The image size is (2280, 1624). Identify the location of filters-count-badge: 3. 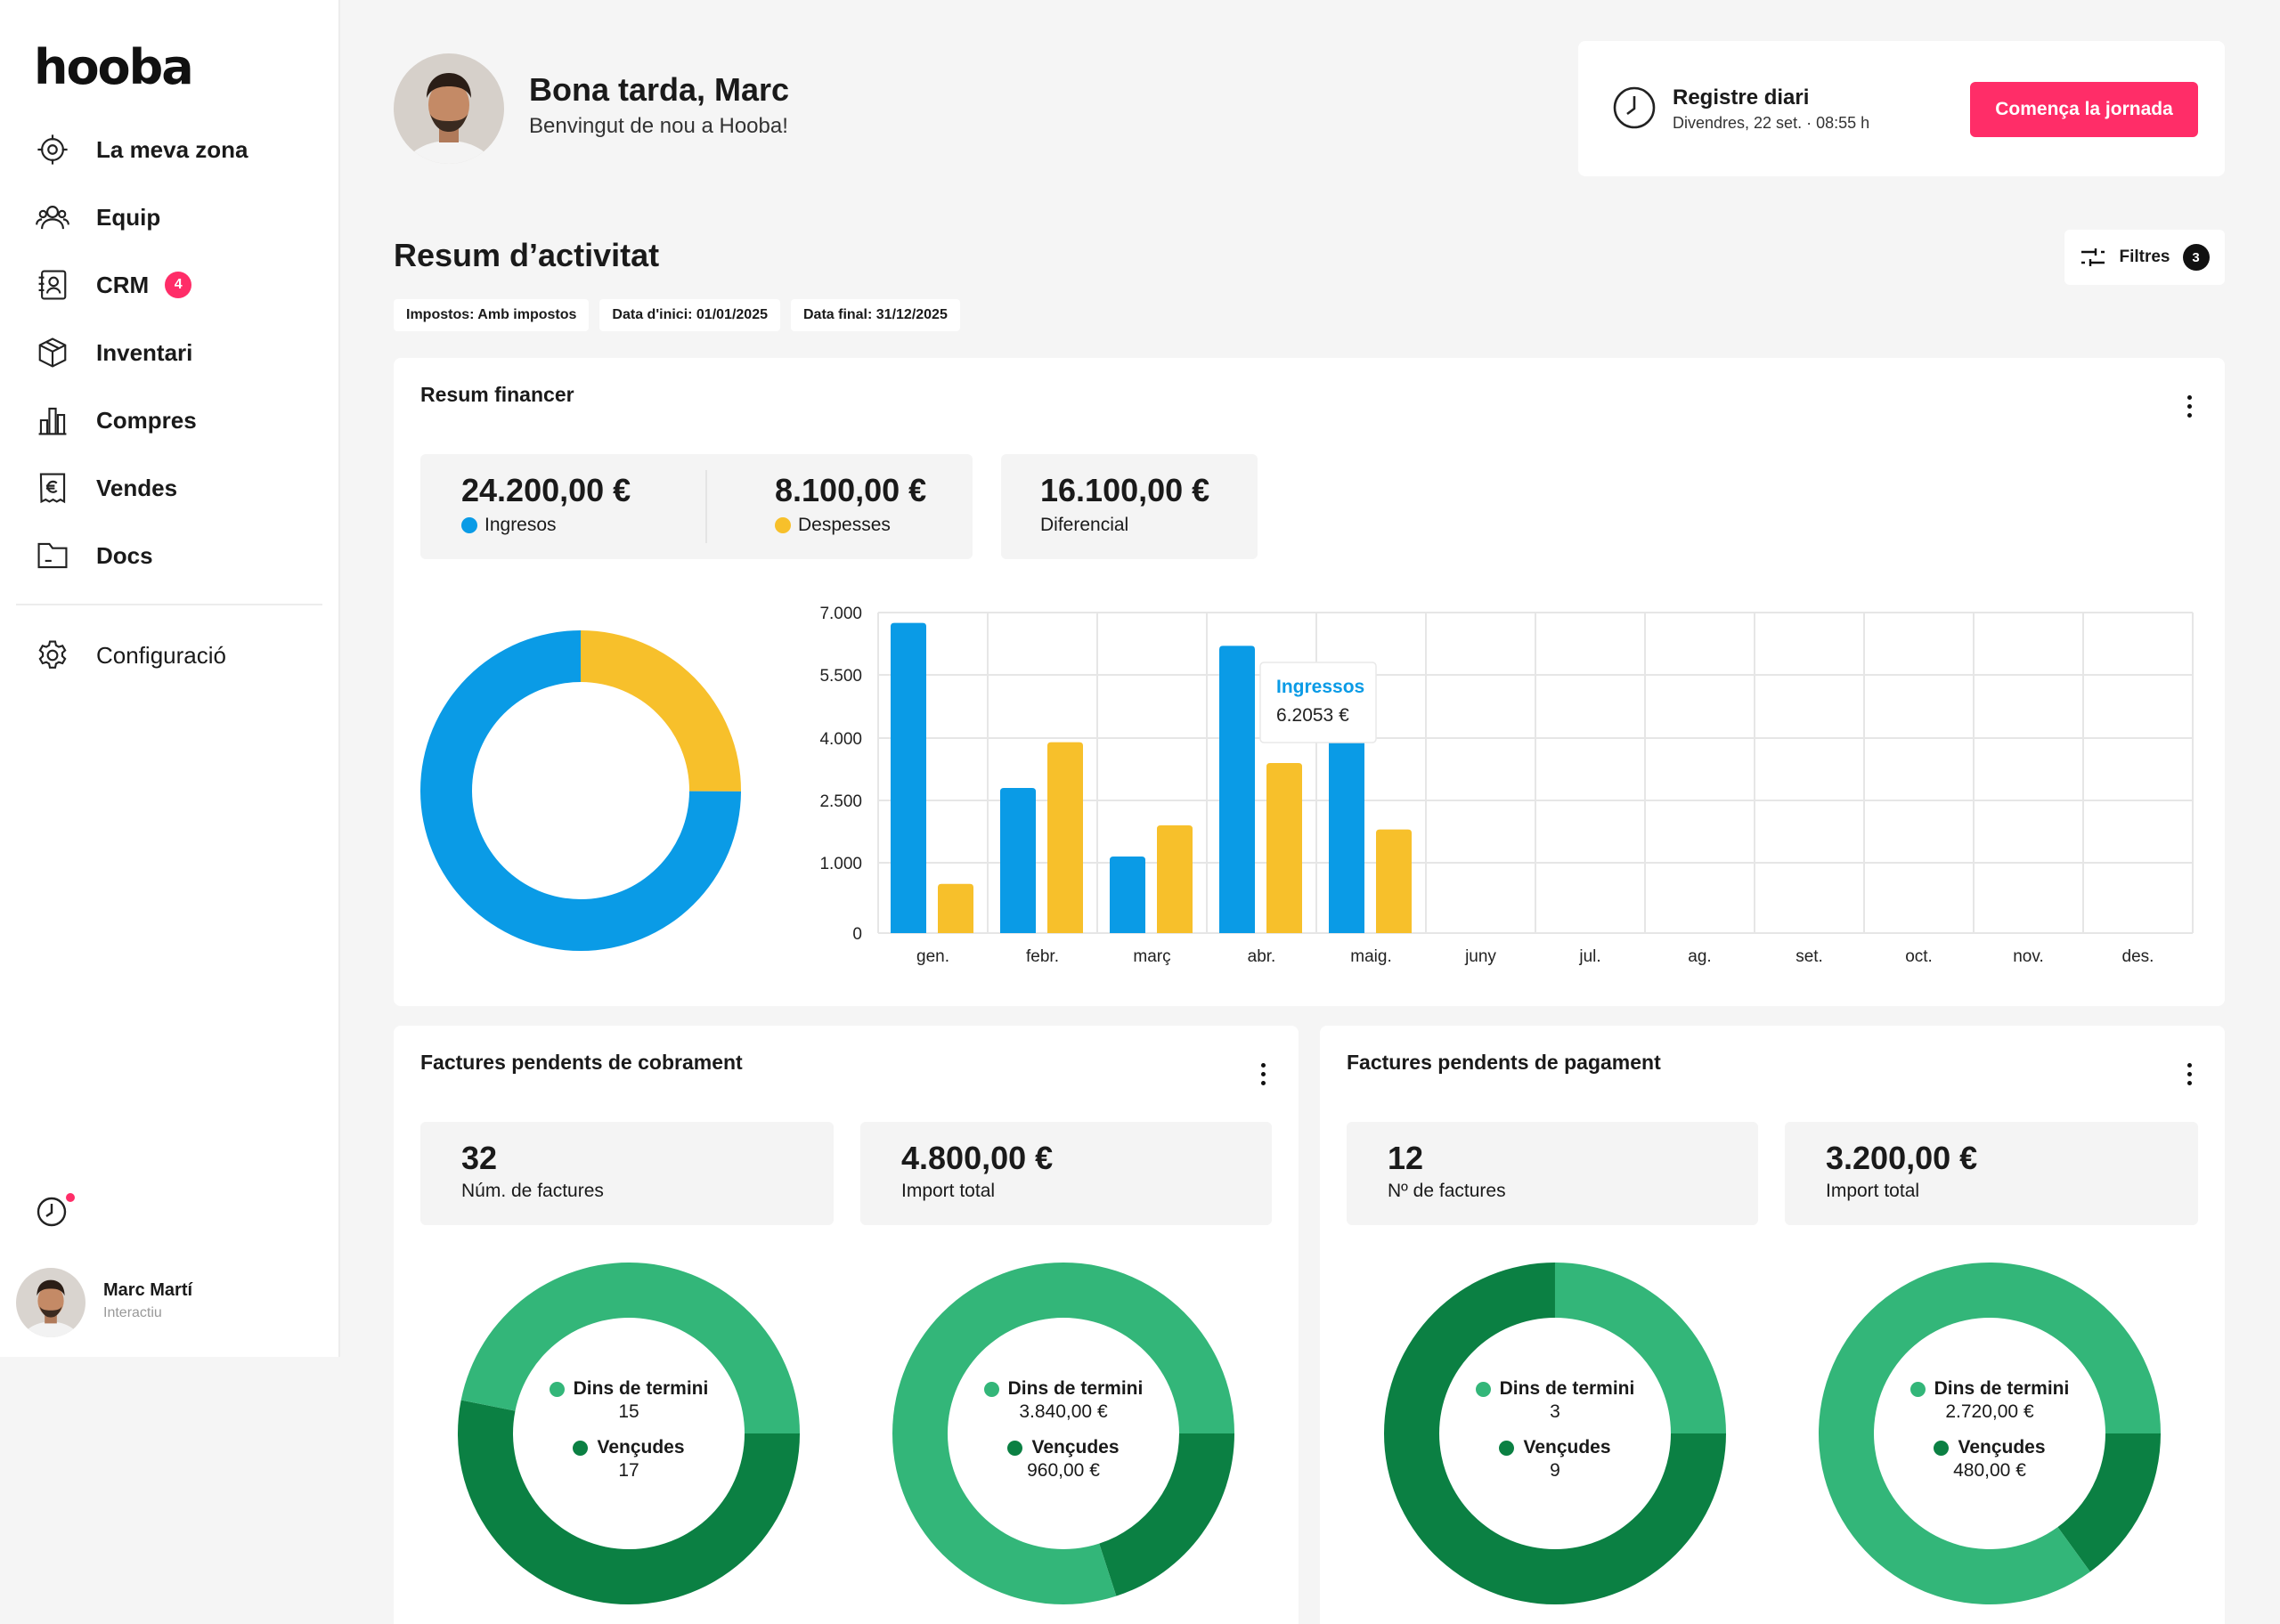
(2196, 257).